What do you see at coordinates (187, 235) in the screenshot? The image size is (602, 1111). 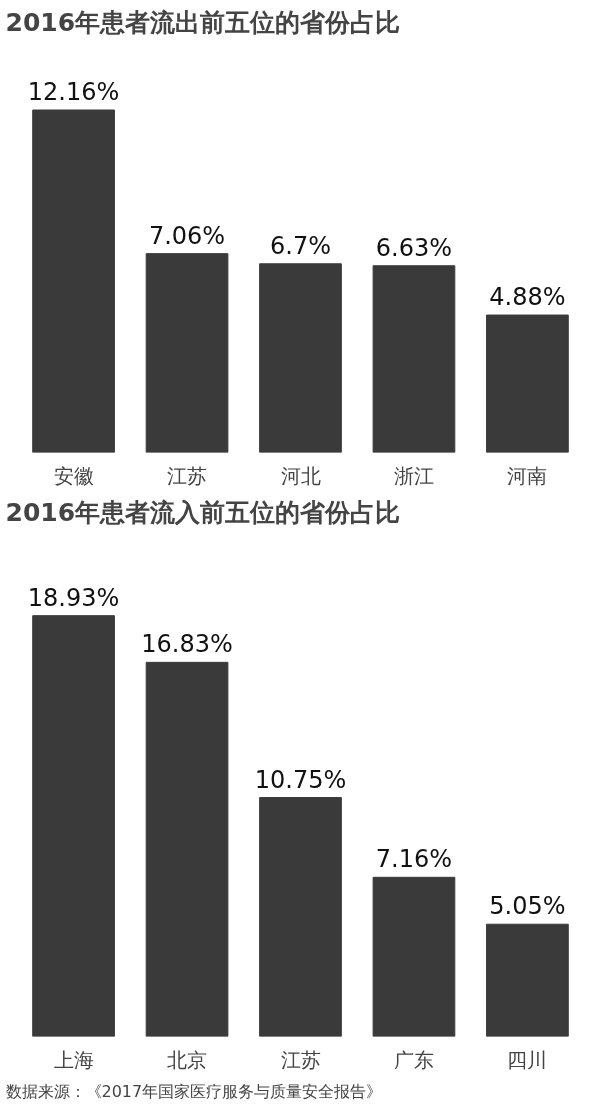 I see `data-label: 7.06%` at bounding box center [187, 235].